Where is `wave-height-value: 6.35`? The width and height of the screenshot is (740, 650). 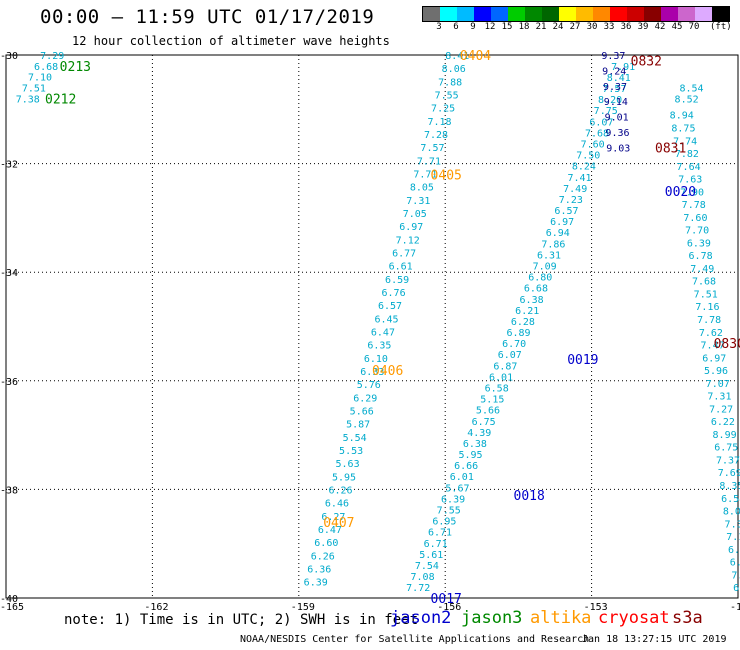 wave-height-value: 6.35 is located at coordinates (379, 346).